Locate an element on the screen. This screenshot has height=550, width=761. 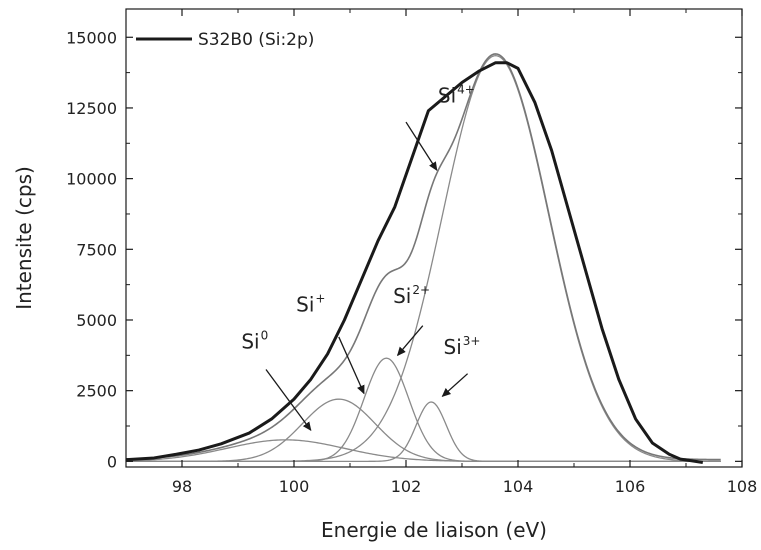
annotation-label: Si+ is located at coordinates (310, 304).